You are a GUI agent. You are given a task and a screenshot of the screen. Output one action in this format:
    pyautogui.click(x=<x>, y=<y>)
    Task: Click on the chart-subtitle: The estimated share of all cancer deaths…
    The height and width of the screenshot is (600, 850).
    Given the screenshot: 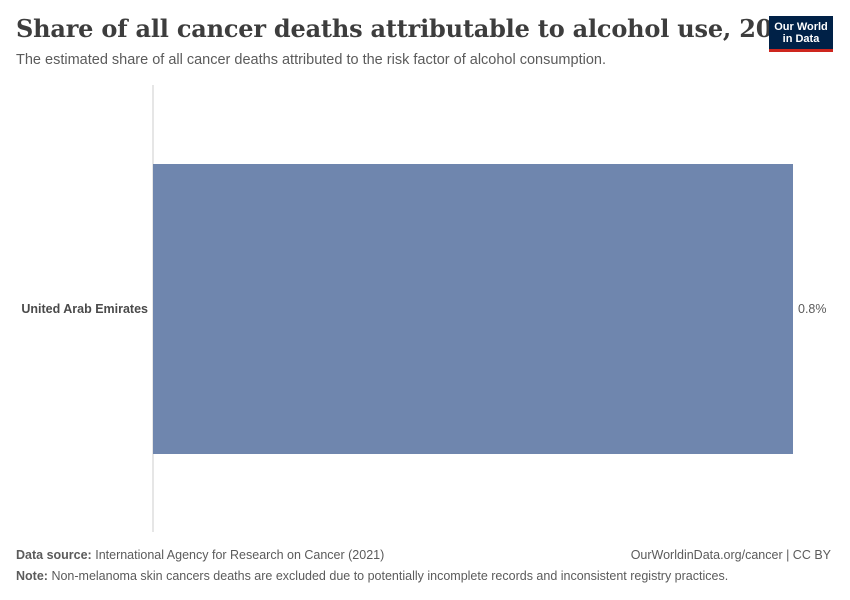 What is the action you would take?
    pyautogui.click(x=311, y=60)
    